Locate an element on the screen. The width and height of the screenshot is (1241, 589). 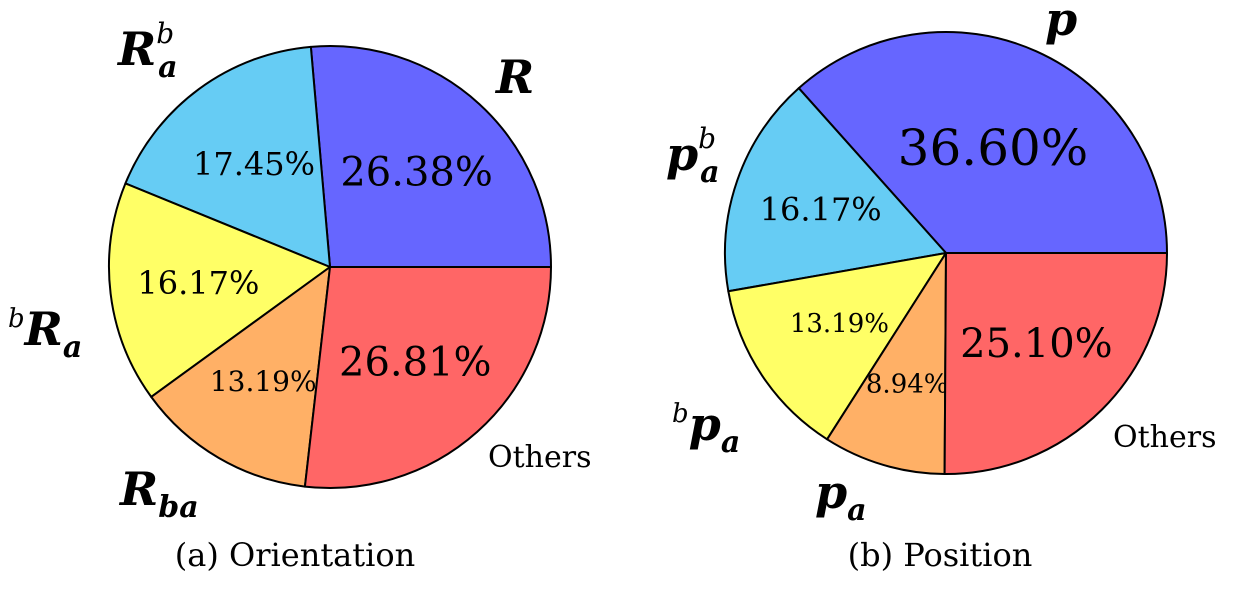
slice-percent-label: 26.38% is located at coordinates (416, 173).